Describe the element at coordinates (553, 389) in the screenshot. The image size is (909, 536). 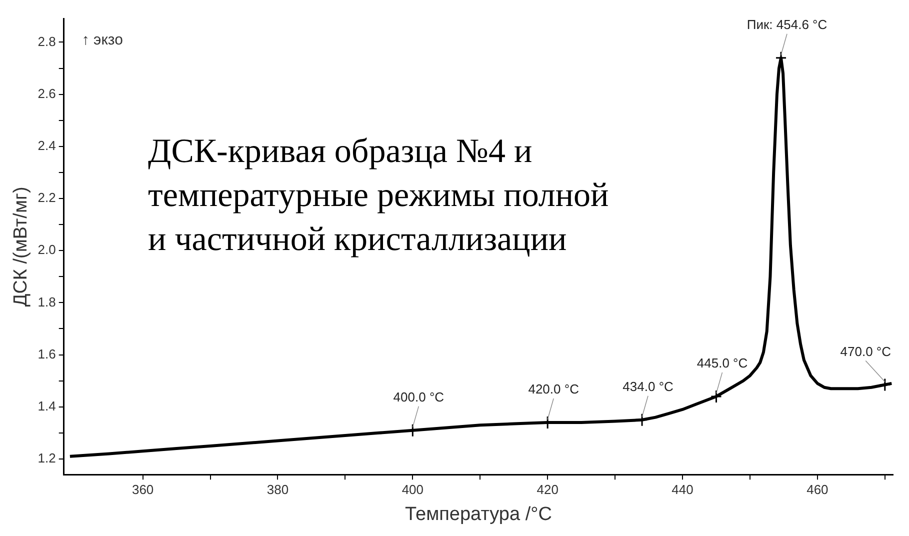
I see `annotation: 420.0 °C` at that location.